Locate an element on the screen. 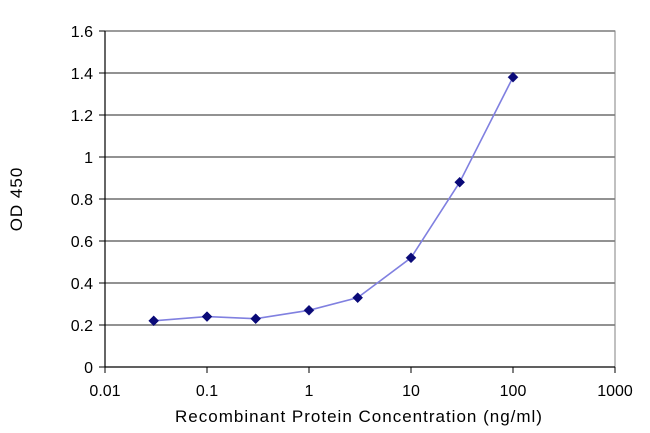  y-axis-ticks: 0 0.2 0.4 0.6 0.8 1 1.2 1.4 1.6 is located at coordinates (88, 200).